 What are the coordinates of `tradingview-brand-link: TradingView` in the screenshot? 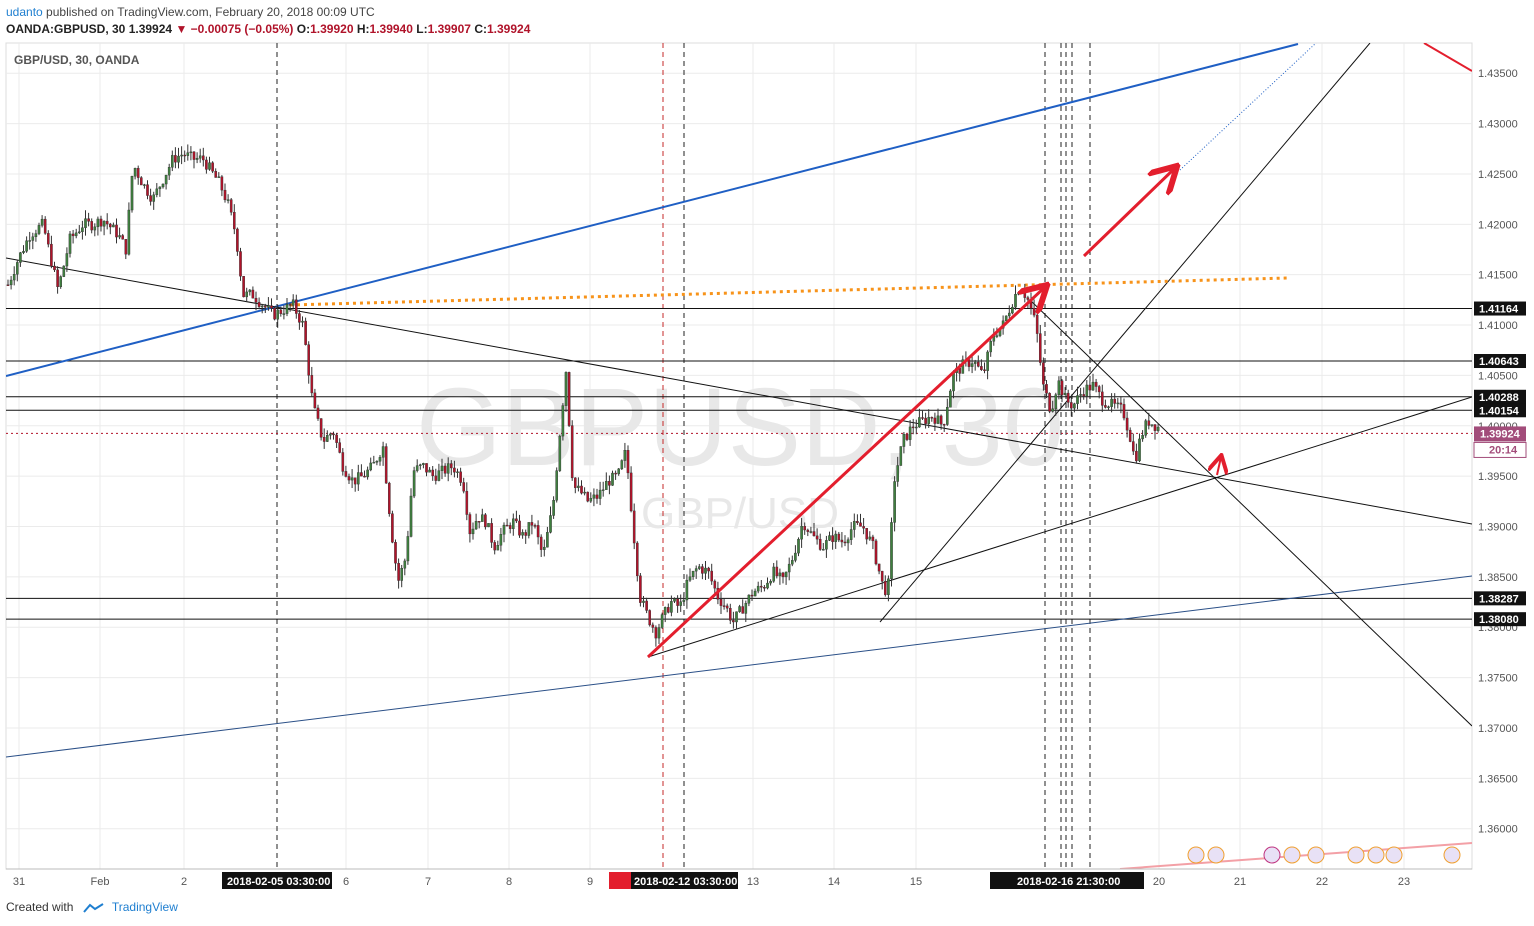 It's located at (144, 907).